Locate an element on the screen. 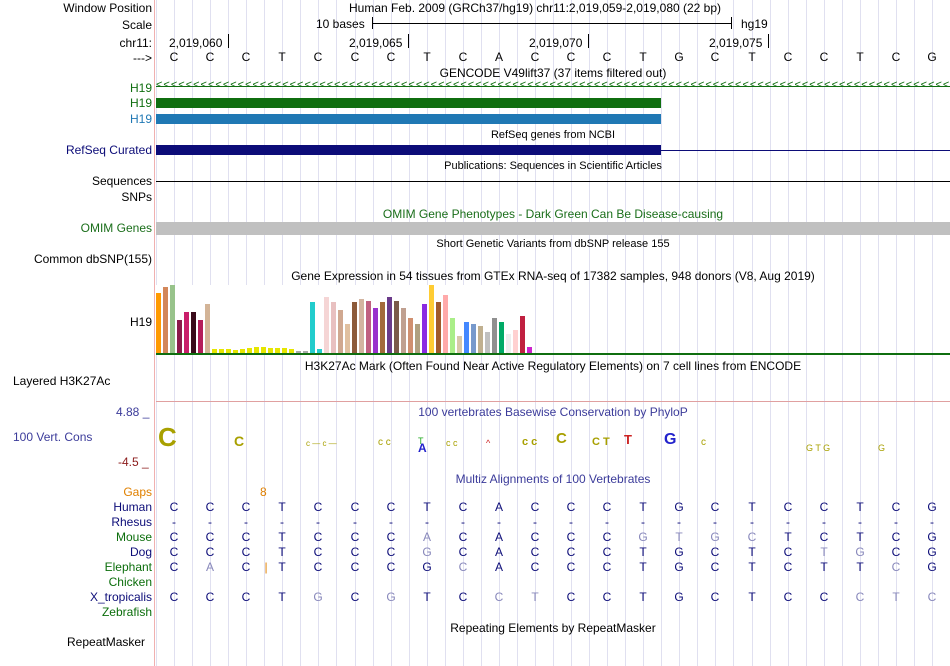  species-label-chicken: Chicken is located at coordinates (130, 582).